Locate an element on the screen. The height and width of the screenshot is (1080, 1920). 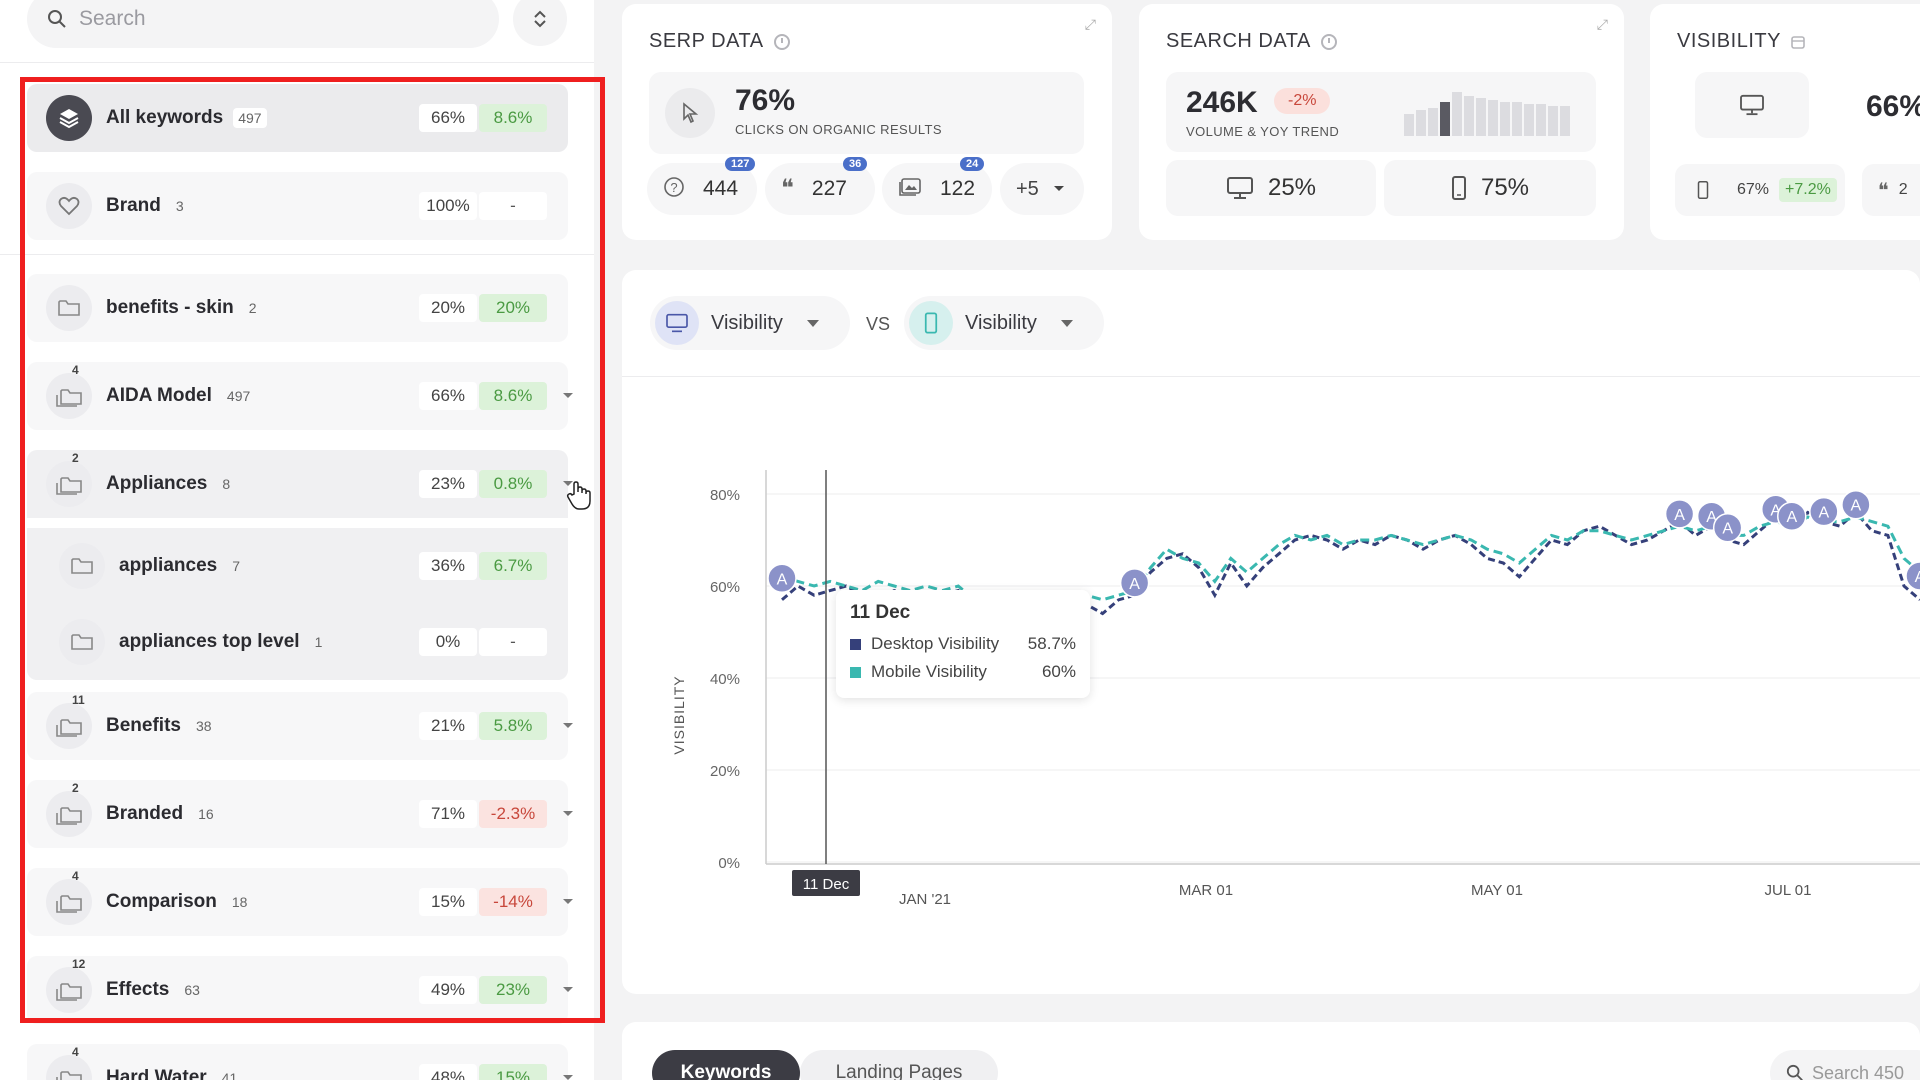
keyword-row: Brand 3 100% - is located at coordinates (297, 206).